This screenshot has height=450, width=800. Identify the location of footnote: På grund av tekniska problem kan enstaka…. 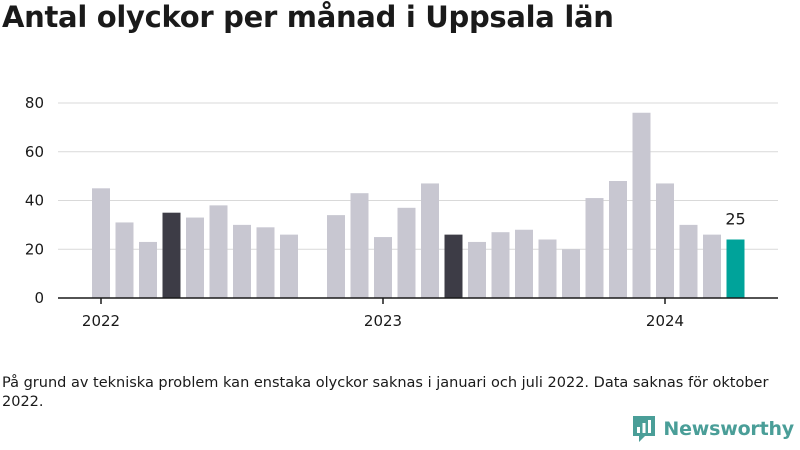
(385, 392).